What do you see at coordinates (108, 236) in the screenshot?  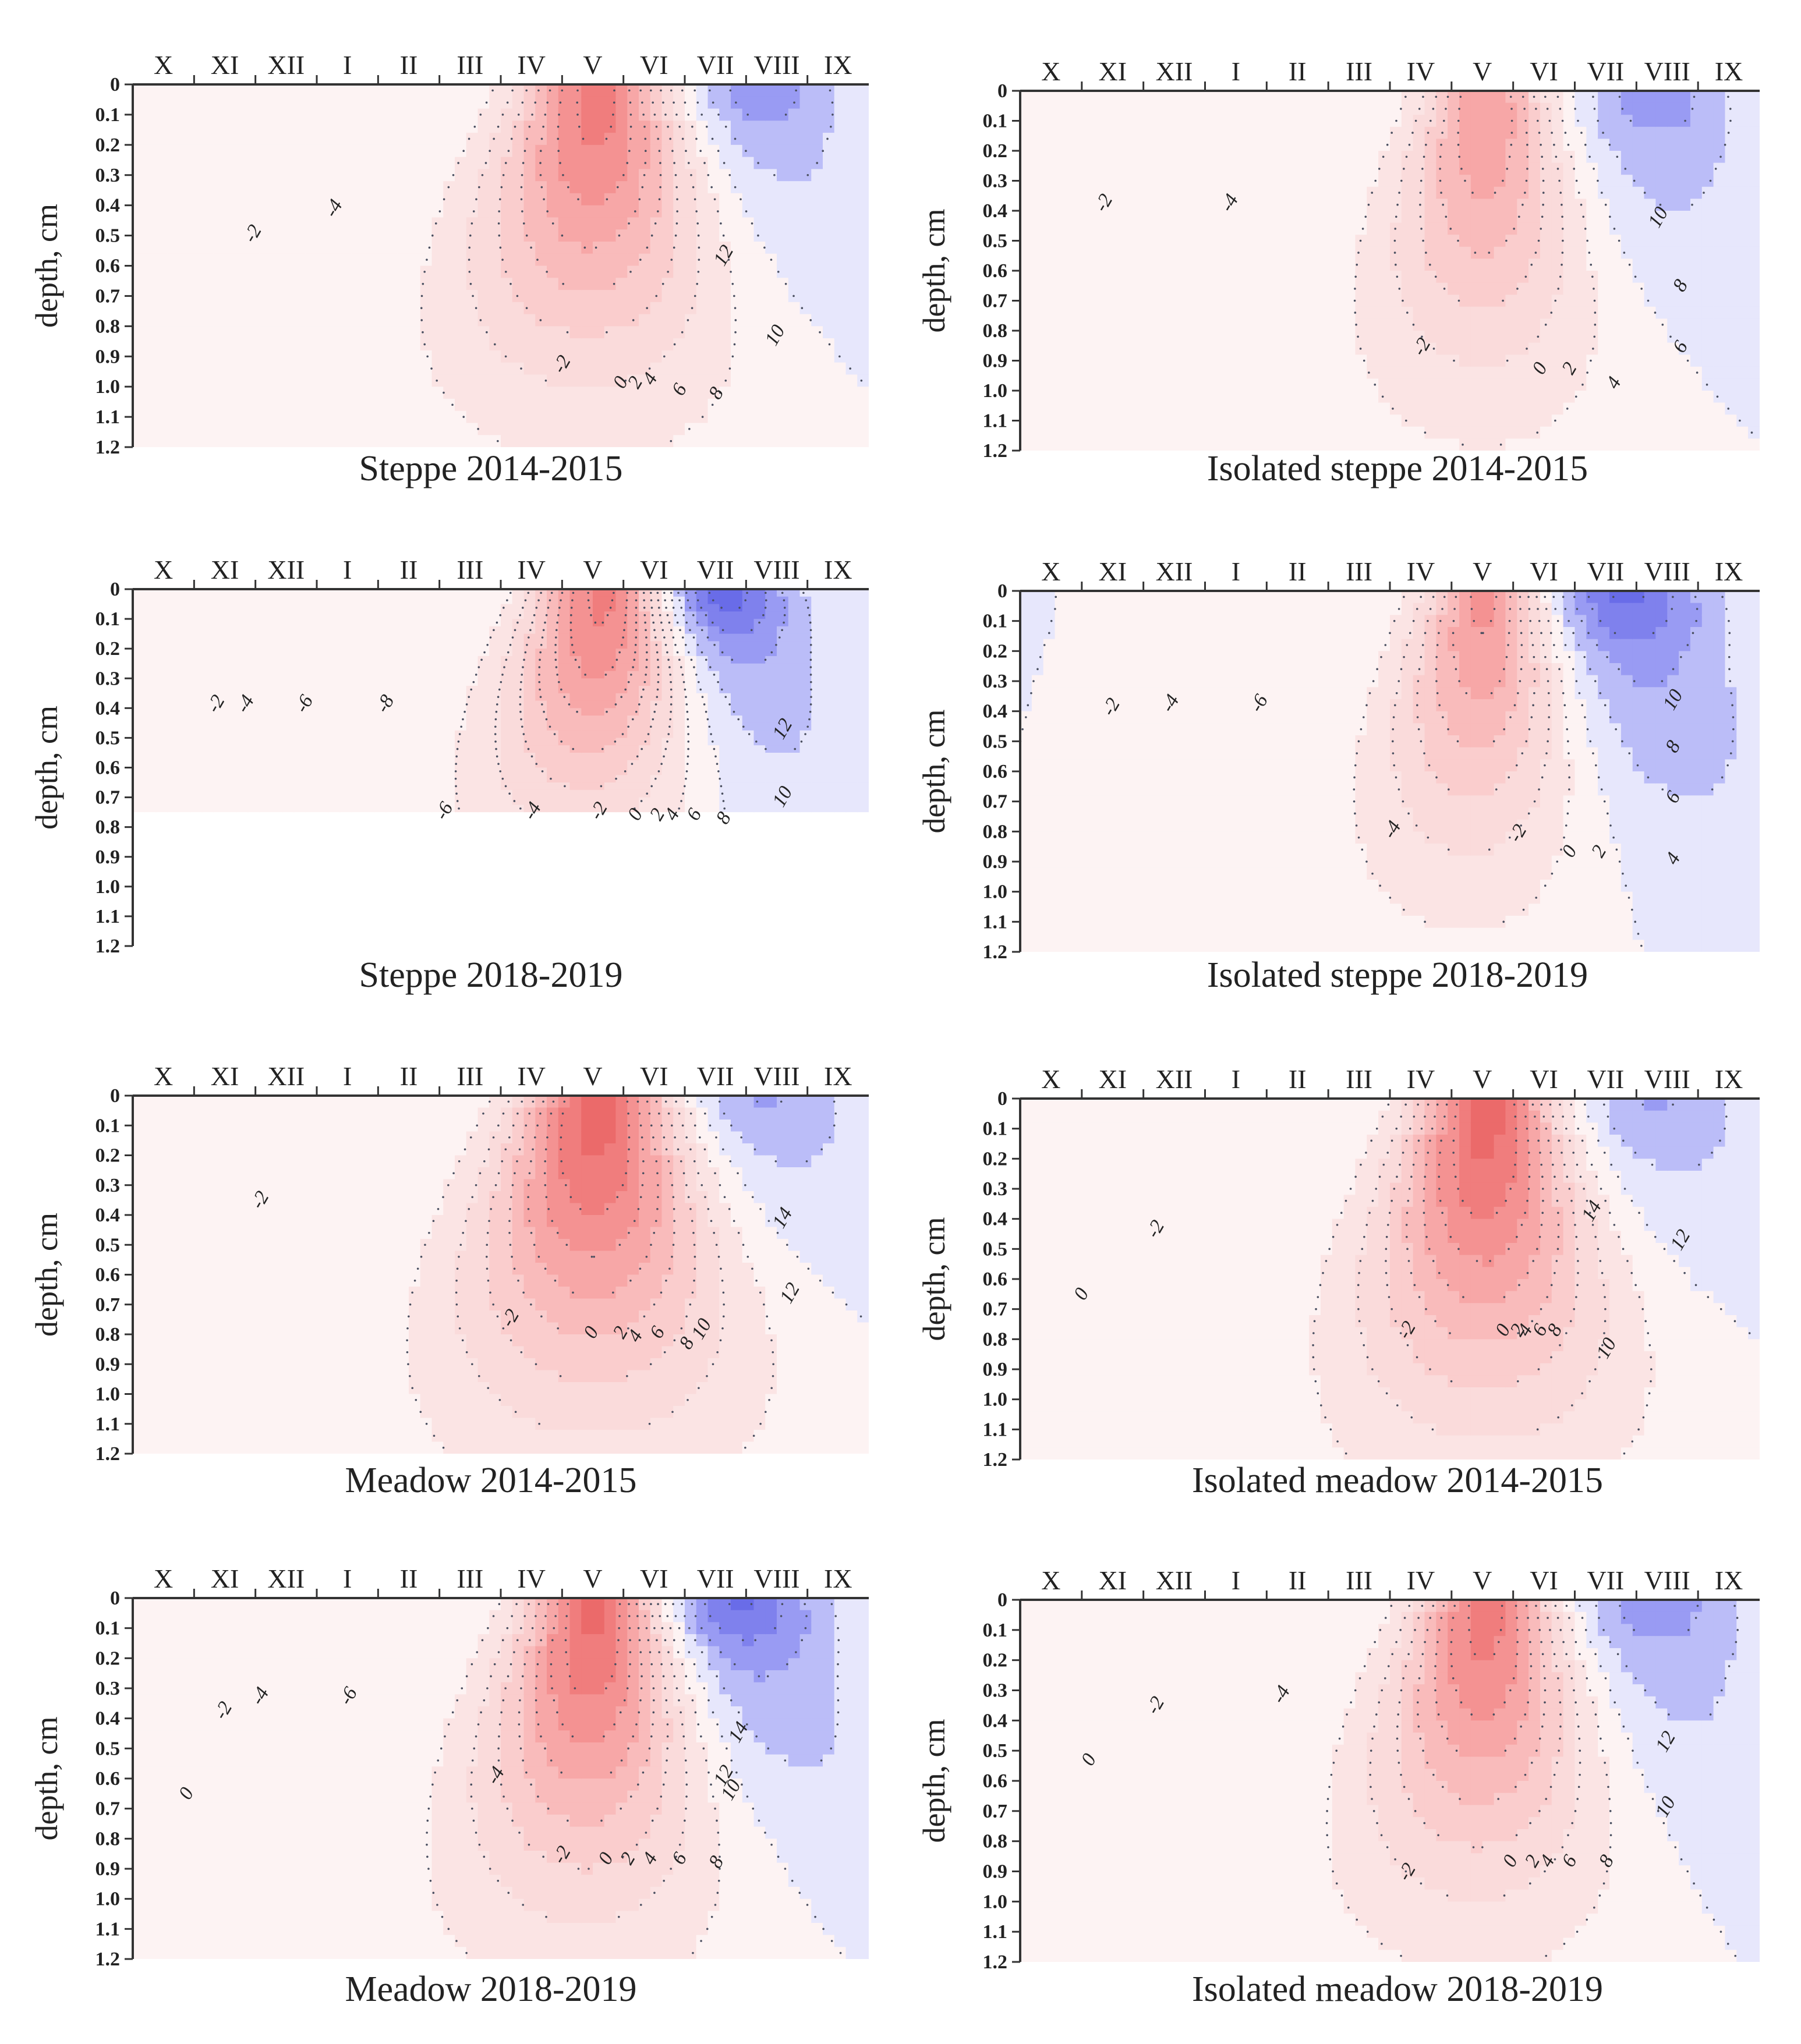 I see `depth-tick-label: 0.5` at bounding box center [108, 236].